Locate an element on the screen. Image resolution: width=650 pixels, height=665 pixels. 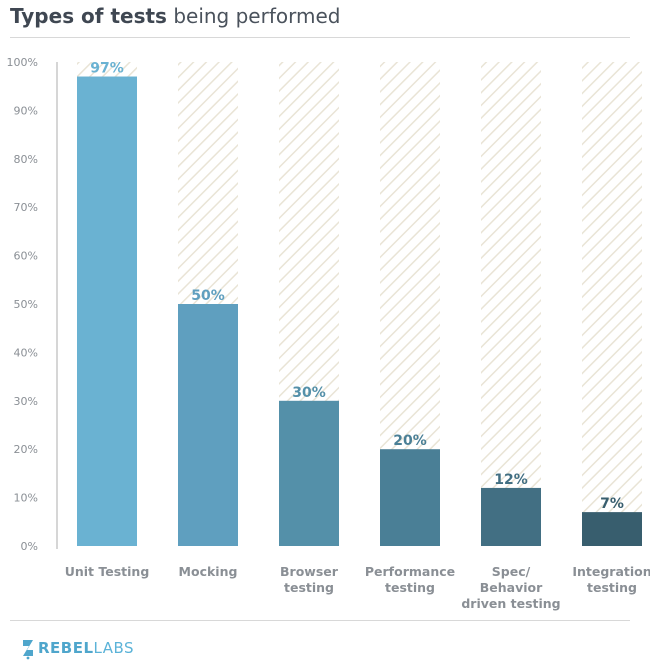
bar-value-label: 20% is located at coordinates (410, 441).